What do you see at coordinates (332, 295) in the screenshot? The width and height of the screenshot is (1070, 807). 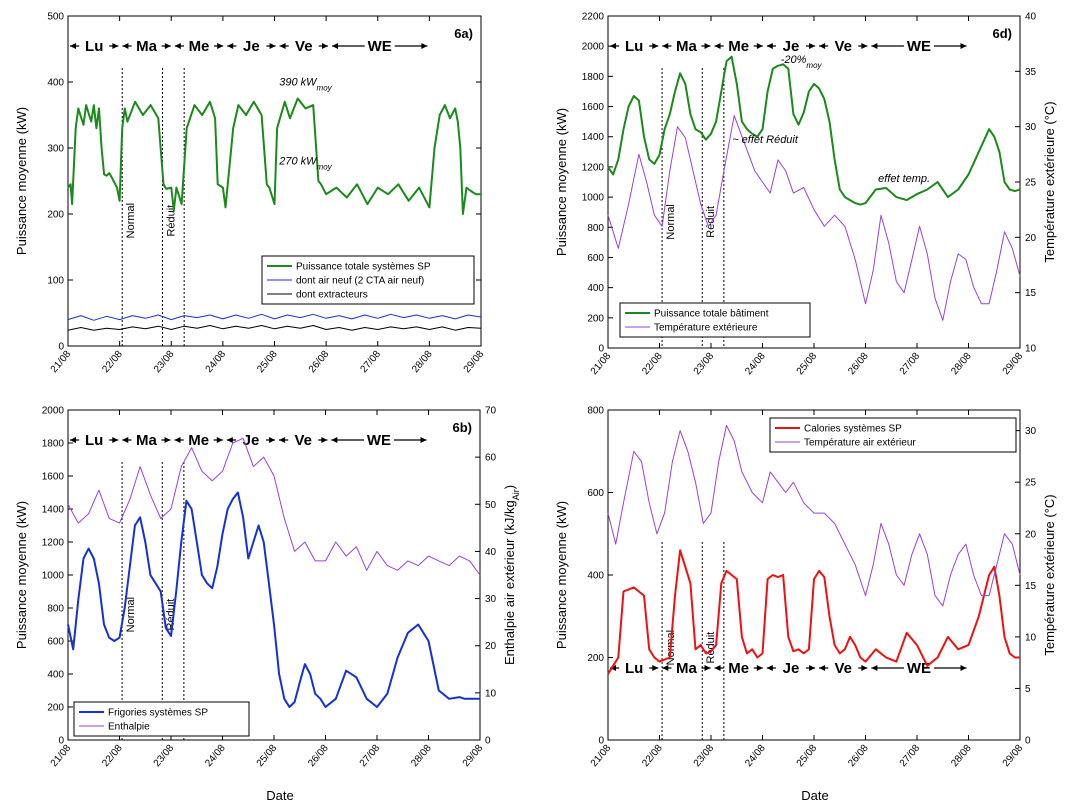 I see `legend-label: dont extracteurs` at bounding box center [332, 295].